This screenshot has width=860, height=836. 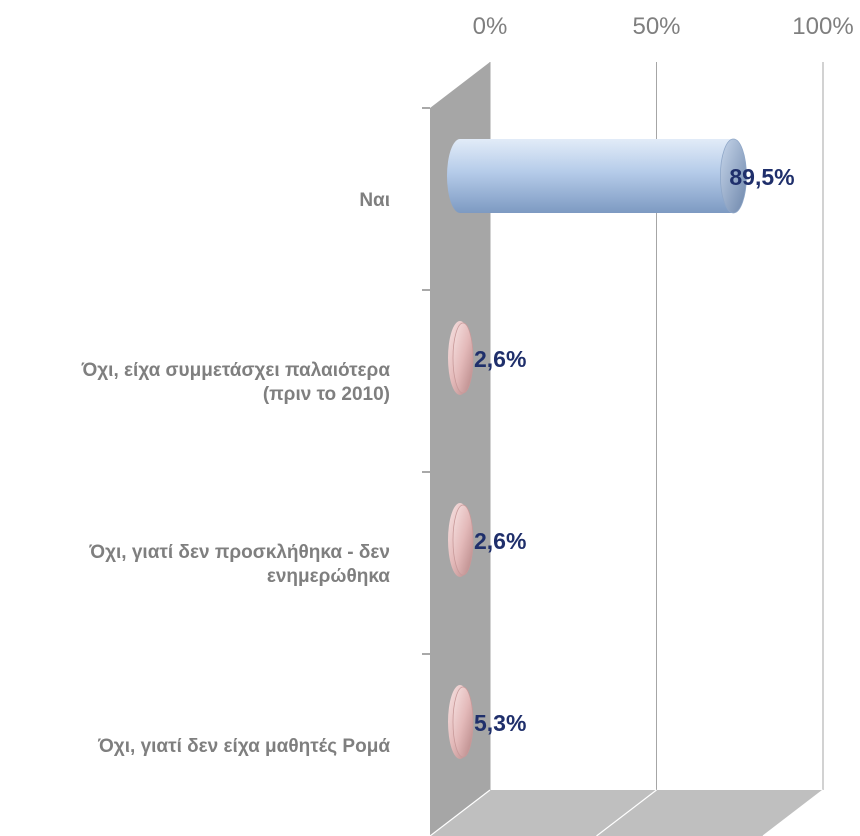 I want to click on category-label: (πριν το 2010), so click(x=326, y=394).